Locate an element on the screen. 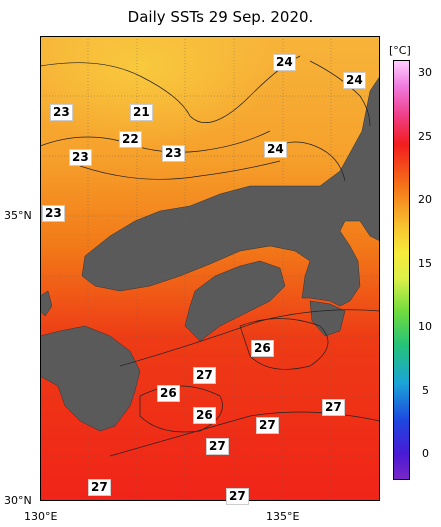 This screenshot has height=527, width=441. colorbar-tick-25: 25 is located at coordinates (425, 136).